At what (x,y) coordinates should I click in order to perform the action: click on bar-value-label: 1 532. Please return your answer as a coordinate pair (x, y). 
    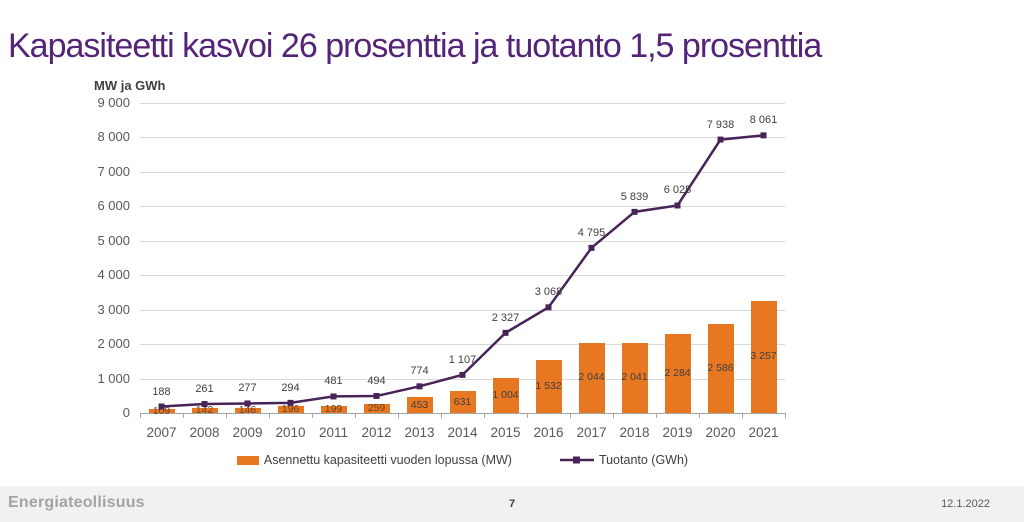
    Looking at the image, I should click on (548, 386).